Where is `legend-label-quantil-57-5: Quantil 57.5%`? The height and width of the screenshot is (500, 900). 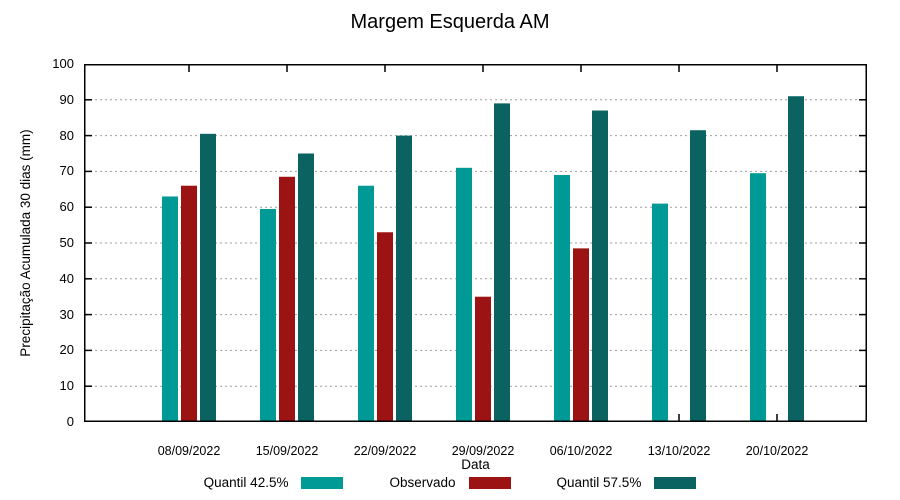 legend-label-quantil-57-5: Quantil 57.5% is located at coordinates (599, 482).